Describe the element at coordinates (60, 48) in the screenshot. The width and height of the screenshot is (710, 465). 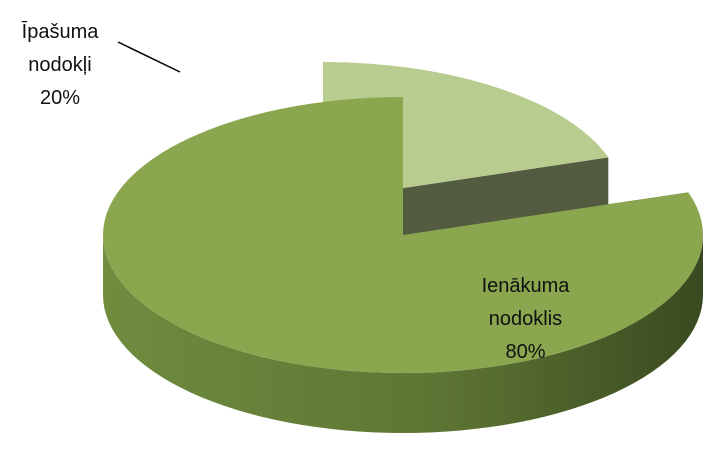
I see `category-label: Īpašuma nodokļi` at that location.